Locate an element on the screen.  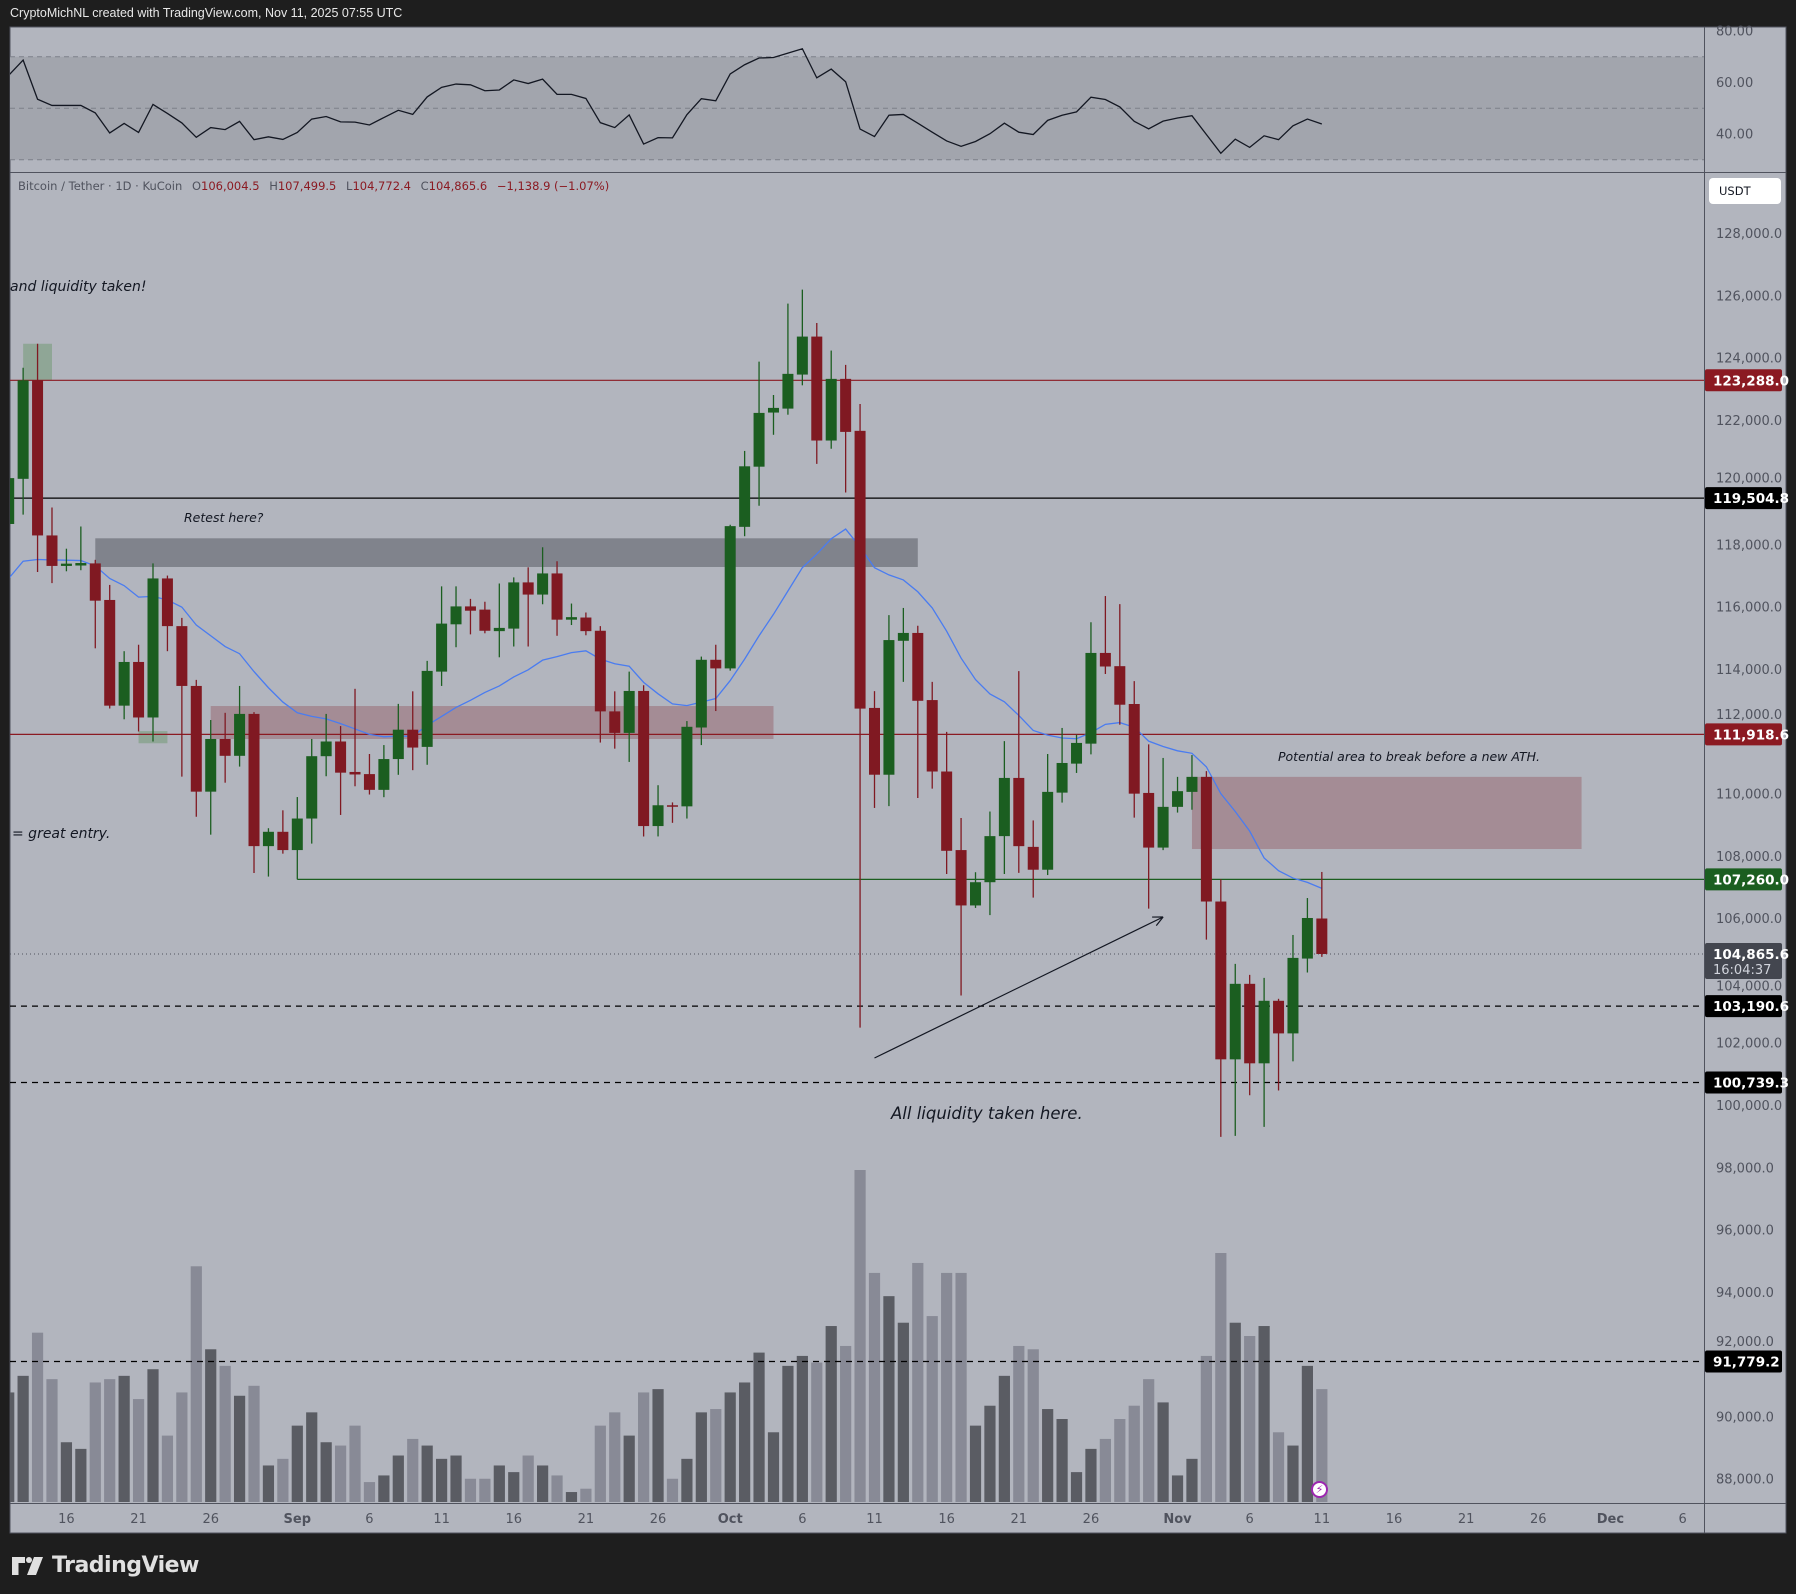
price-tick-label: 122,000.0 is located at coordinates (1749, 421).